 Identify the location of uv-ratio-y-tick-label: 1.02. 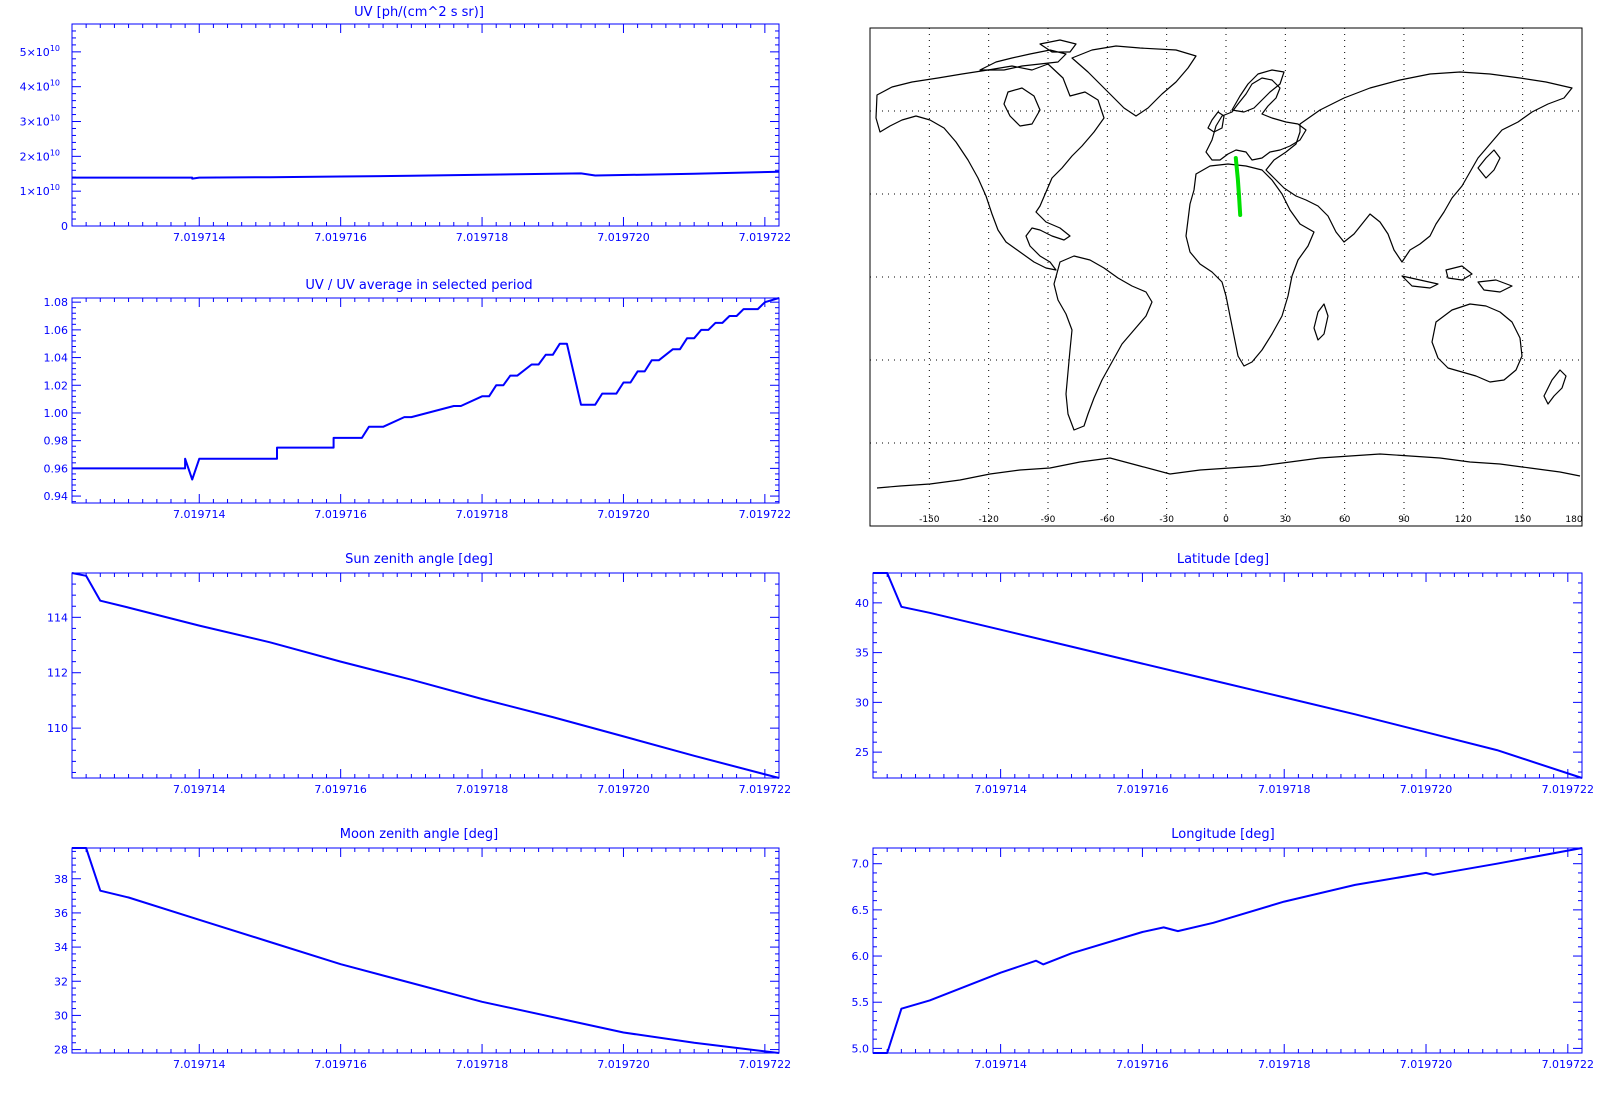
(56, 385).